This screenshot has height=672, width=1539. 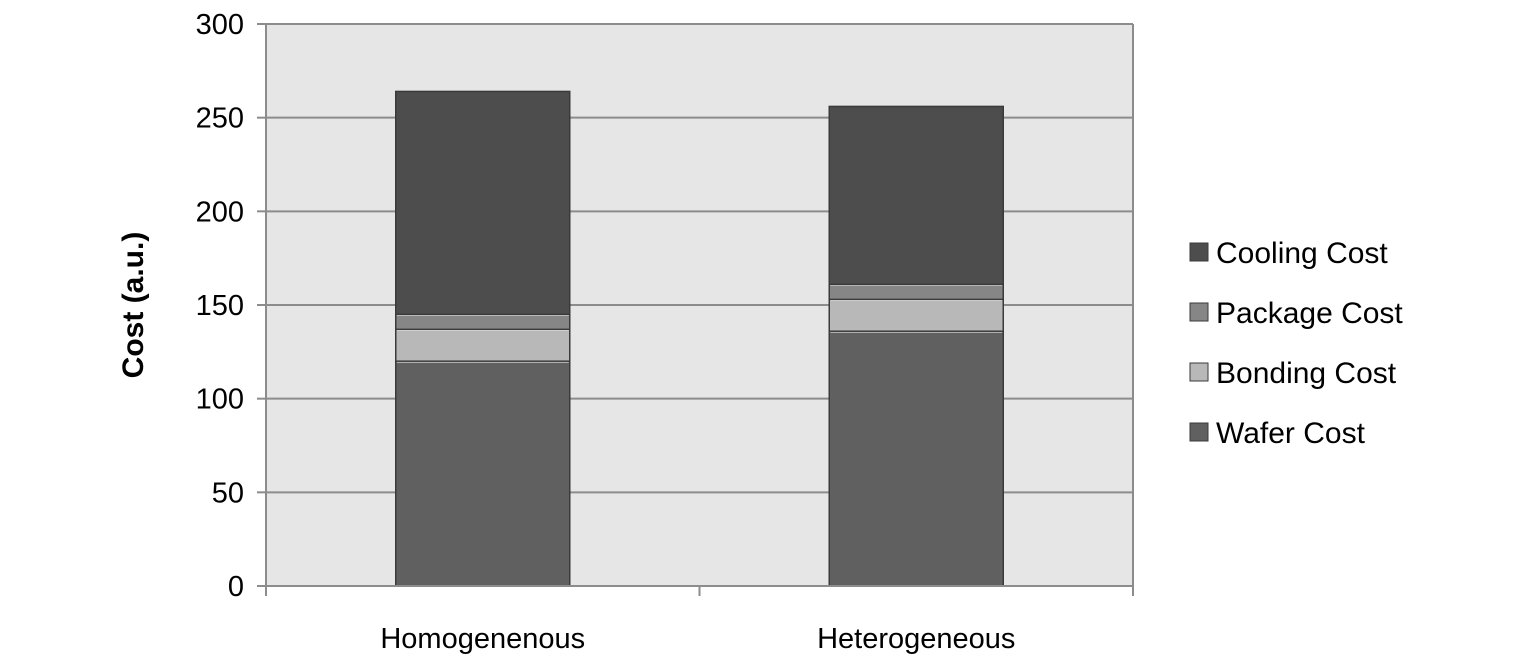 I want to click on y-tick-label: 50, so click(x=228, y=493).